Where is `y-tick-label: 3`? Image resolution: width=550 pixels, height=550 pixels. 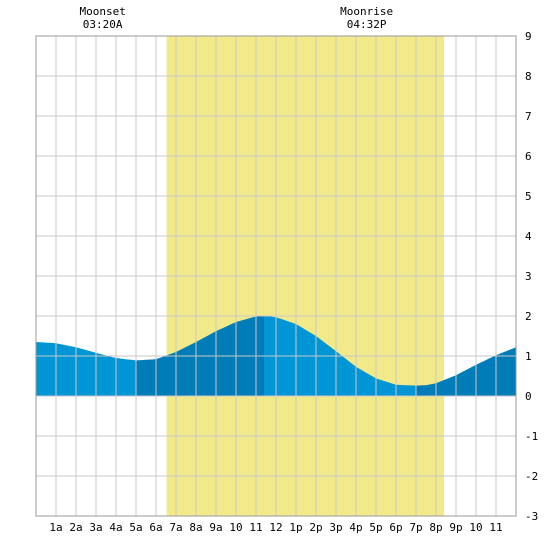
y-tick-label: 3 is located at coordinates (528, 276).